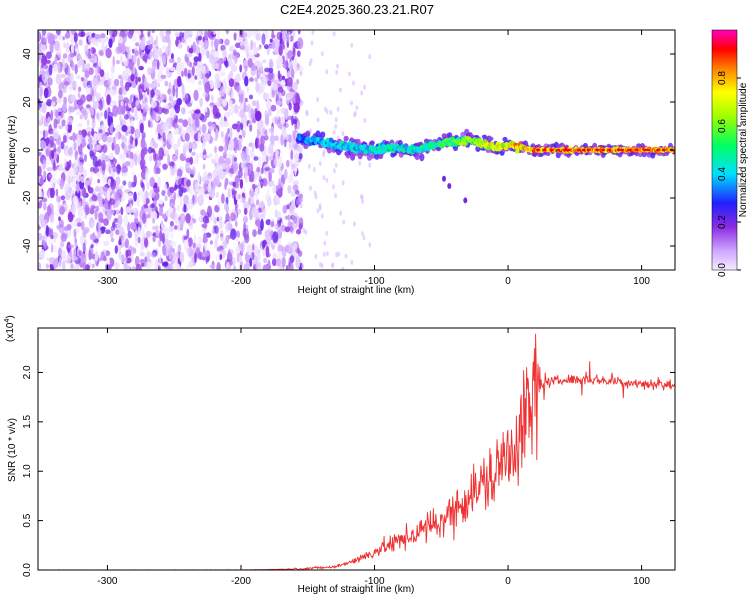  What do you see at coordinates (417, 156) in the screenshot?
I see `signal-halo` at bounding box center [417, 156].